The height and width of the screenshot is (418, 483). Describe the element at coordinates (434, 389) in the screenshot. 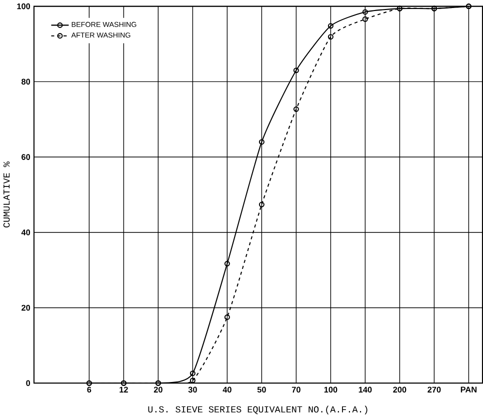

I see `x-tick-label: 270` at that location.